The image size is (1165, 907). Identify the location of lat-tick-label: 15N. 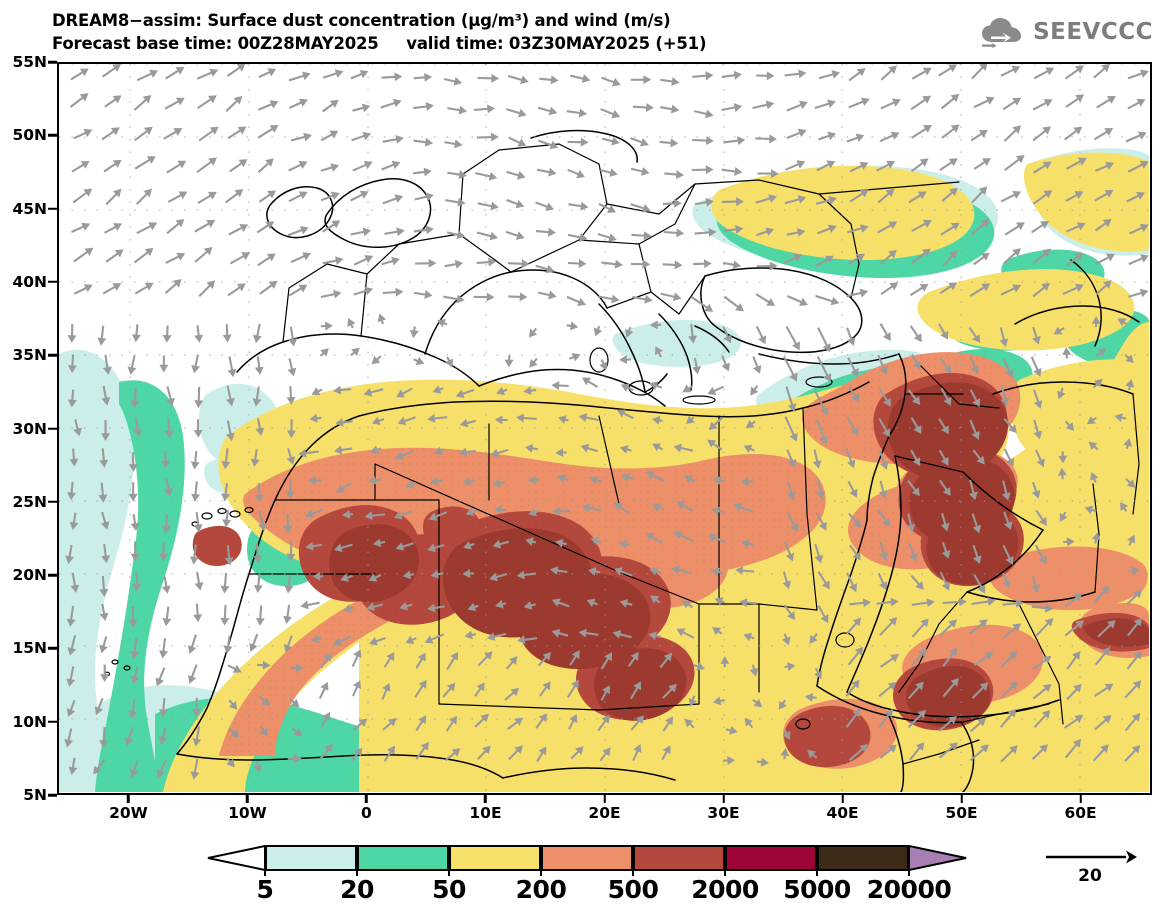
(29, 648).